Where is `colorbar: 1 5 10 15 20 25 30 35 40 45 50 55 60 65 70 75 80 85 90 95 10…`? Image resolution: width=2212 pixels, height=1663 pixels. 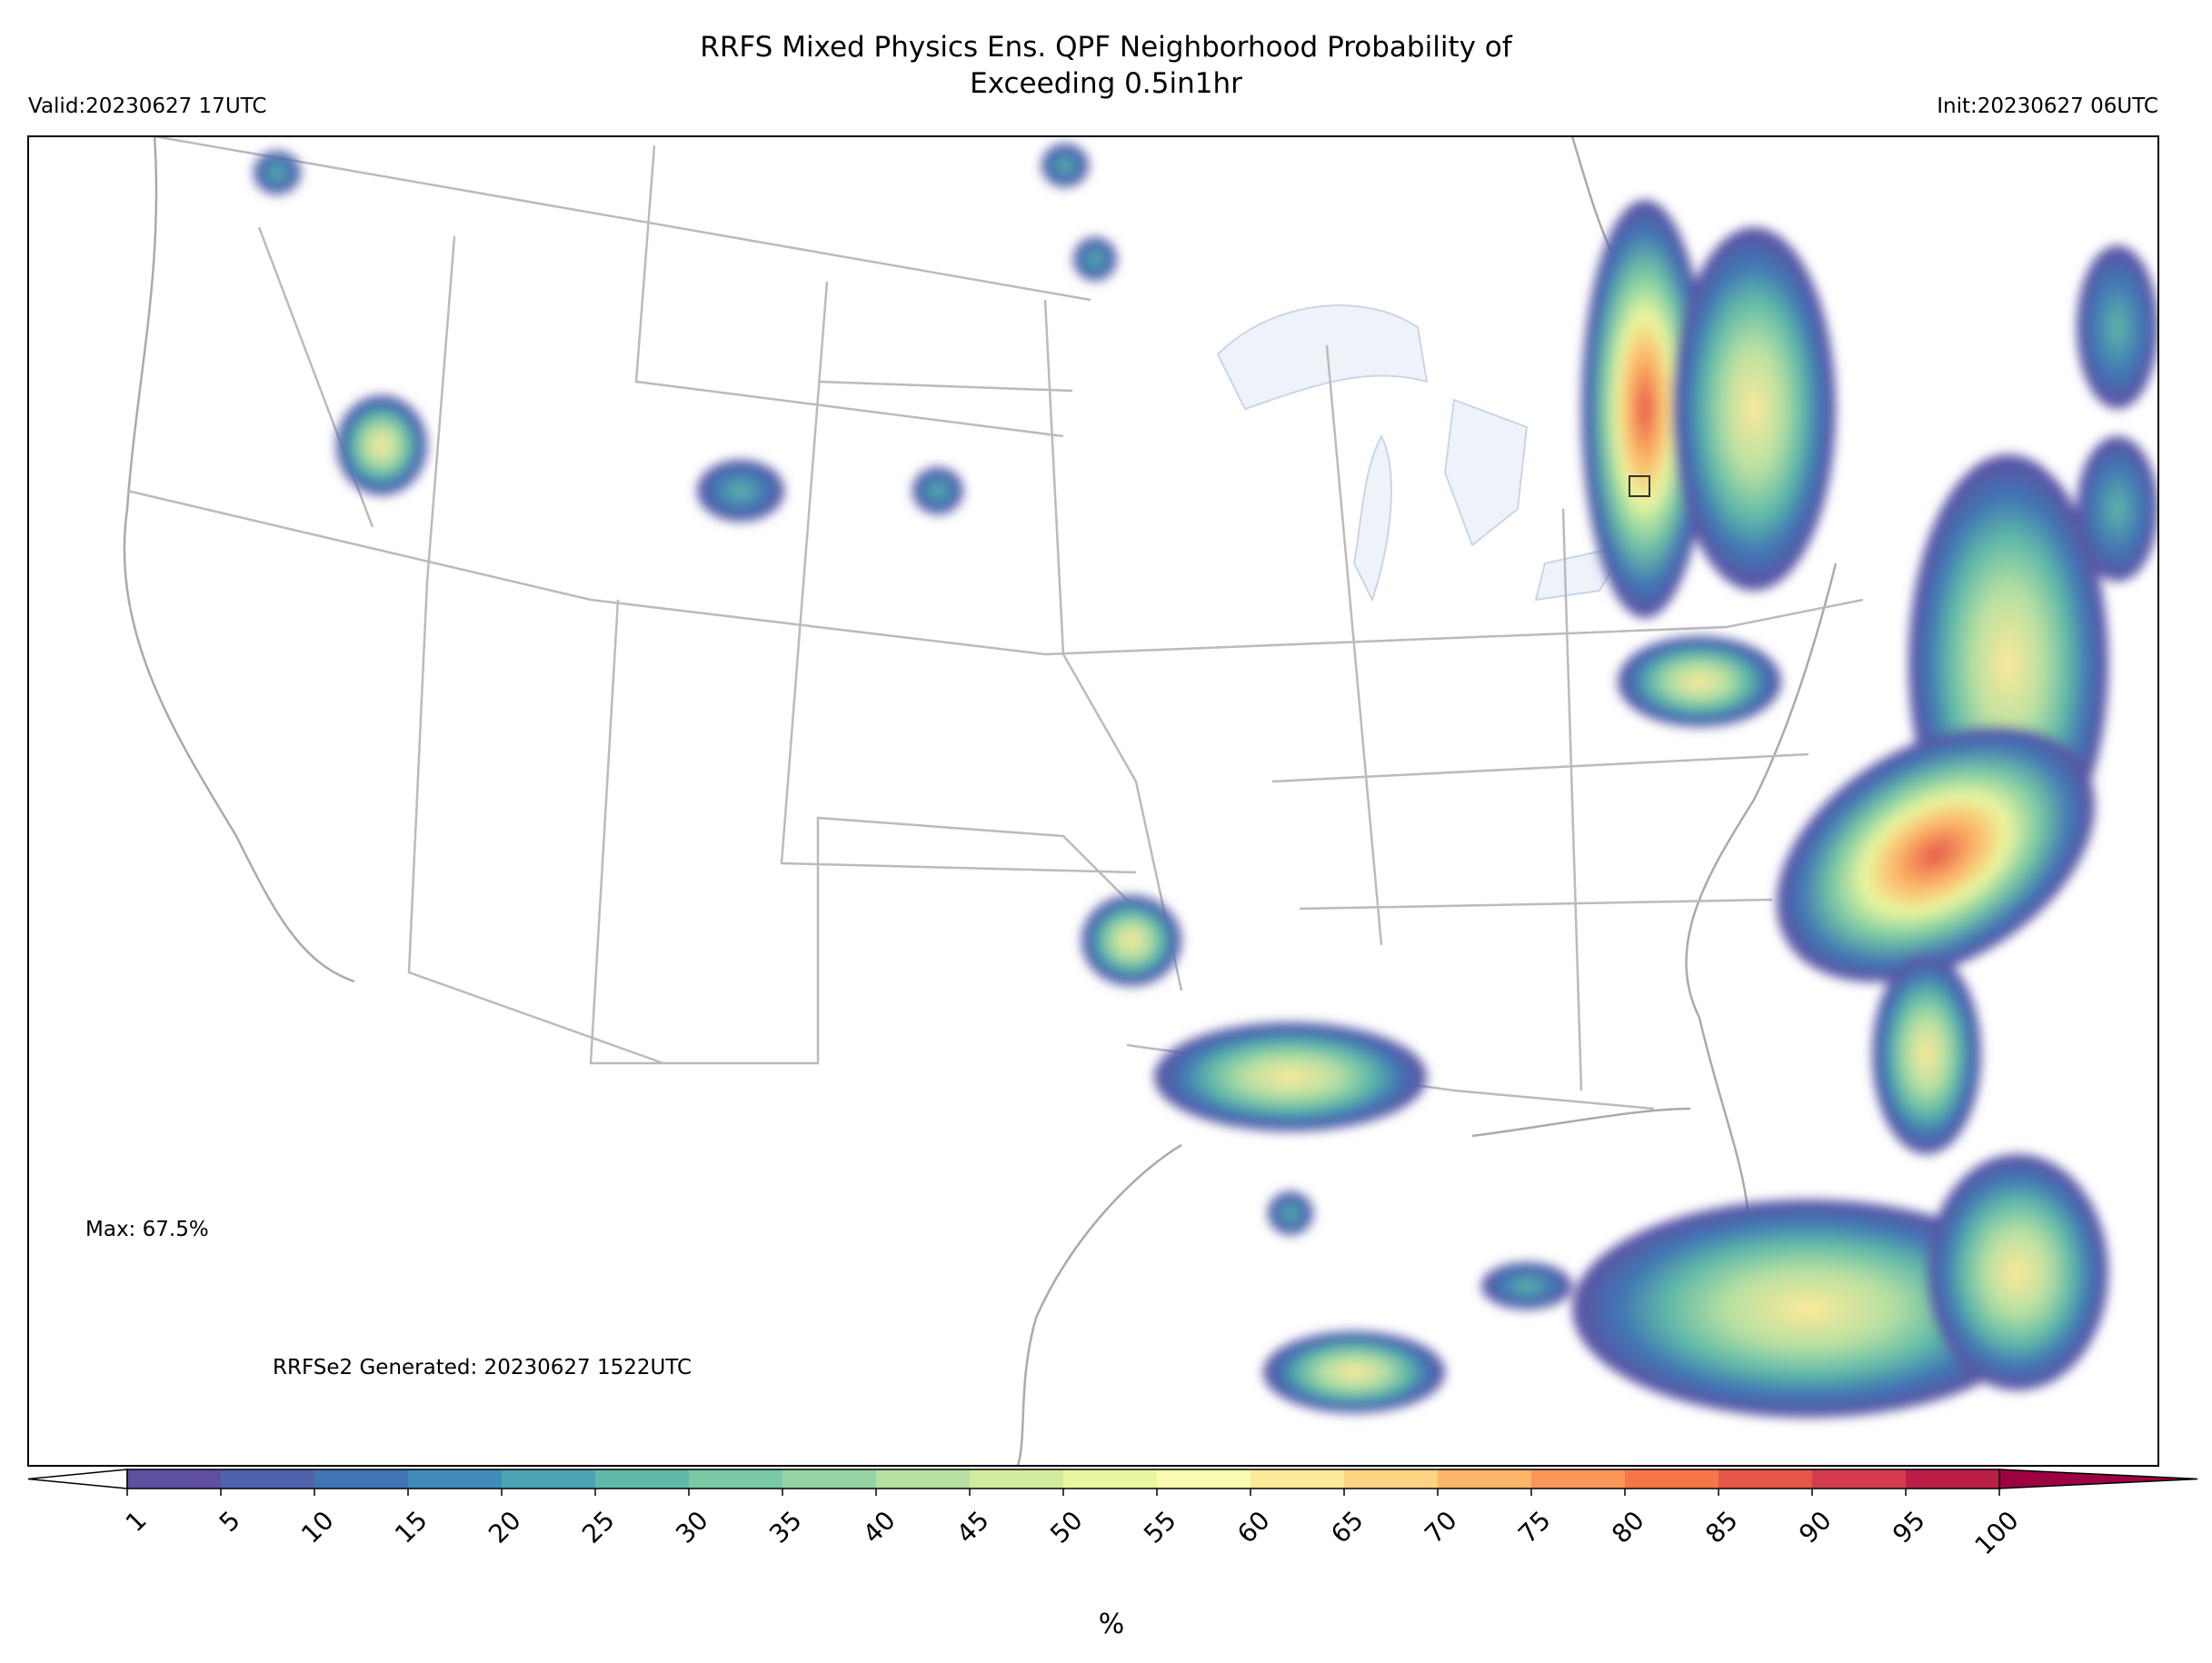
colorbar: 1 5 10 15 20 25 30 35 40 45 50 55 60 65 70 75 80 85 90 95 10… is located at coordinates (1112, 1514).